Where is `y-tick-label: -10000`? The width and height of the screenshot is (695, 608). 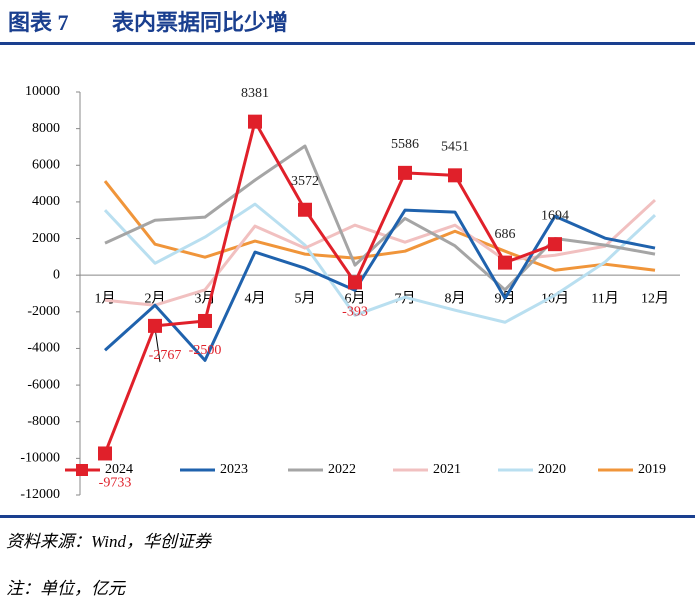
y-tick-label: -10000 is located at coordinates (40, 458).